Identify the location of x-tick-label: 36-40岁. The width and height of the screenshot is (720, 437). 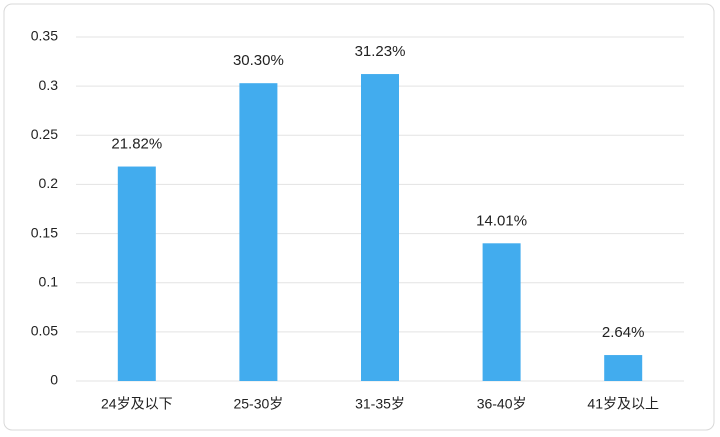
(502, 404).